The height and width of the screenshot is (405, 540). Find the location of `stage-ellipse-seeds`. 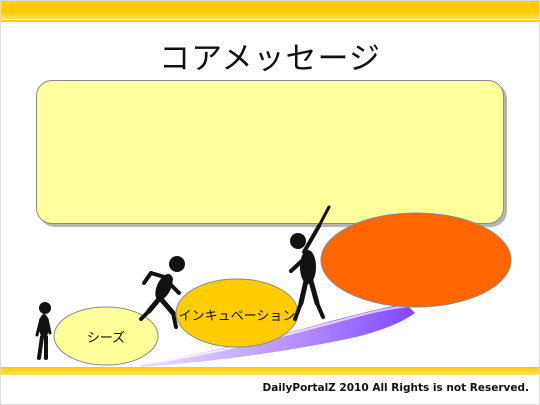

stage-ellipse-seeds is located at coordinates (106, 336).